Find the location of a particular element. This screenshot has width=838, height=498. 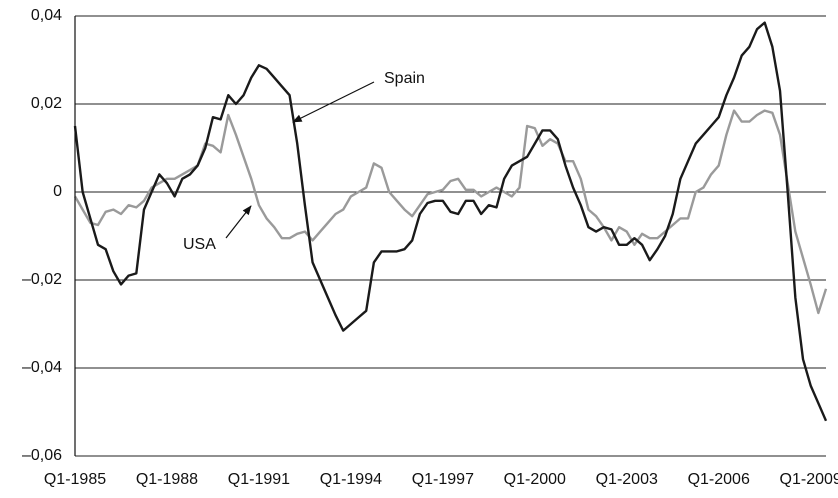

y-tick-label: 0,02 is located at coordinates (46, 103).